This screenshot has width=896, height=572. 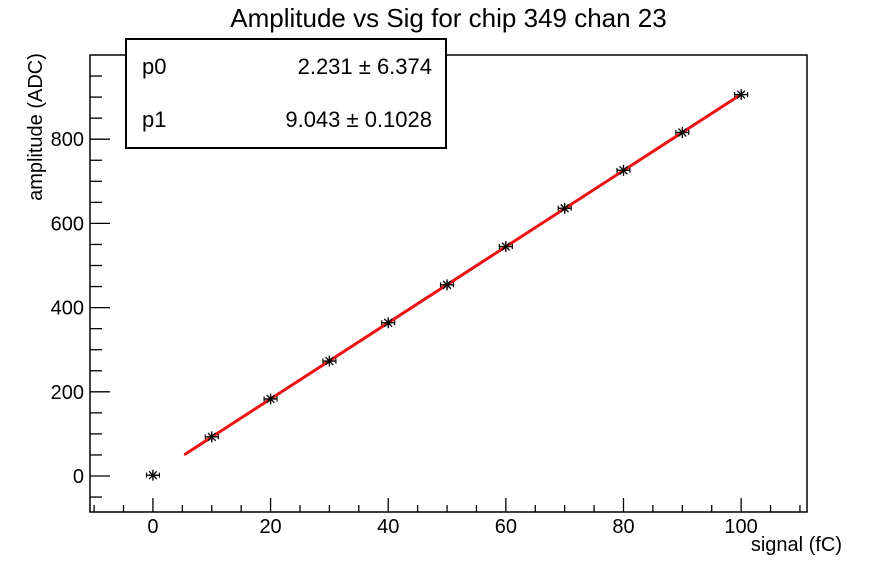 What do you see at coordinates (740, 527) in the screenshot?
I see `x-tick-label: 100` at bounding box center [740, 527].